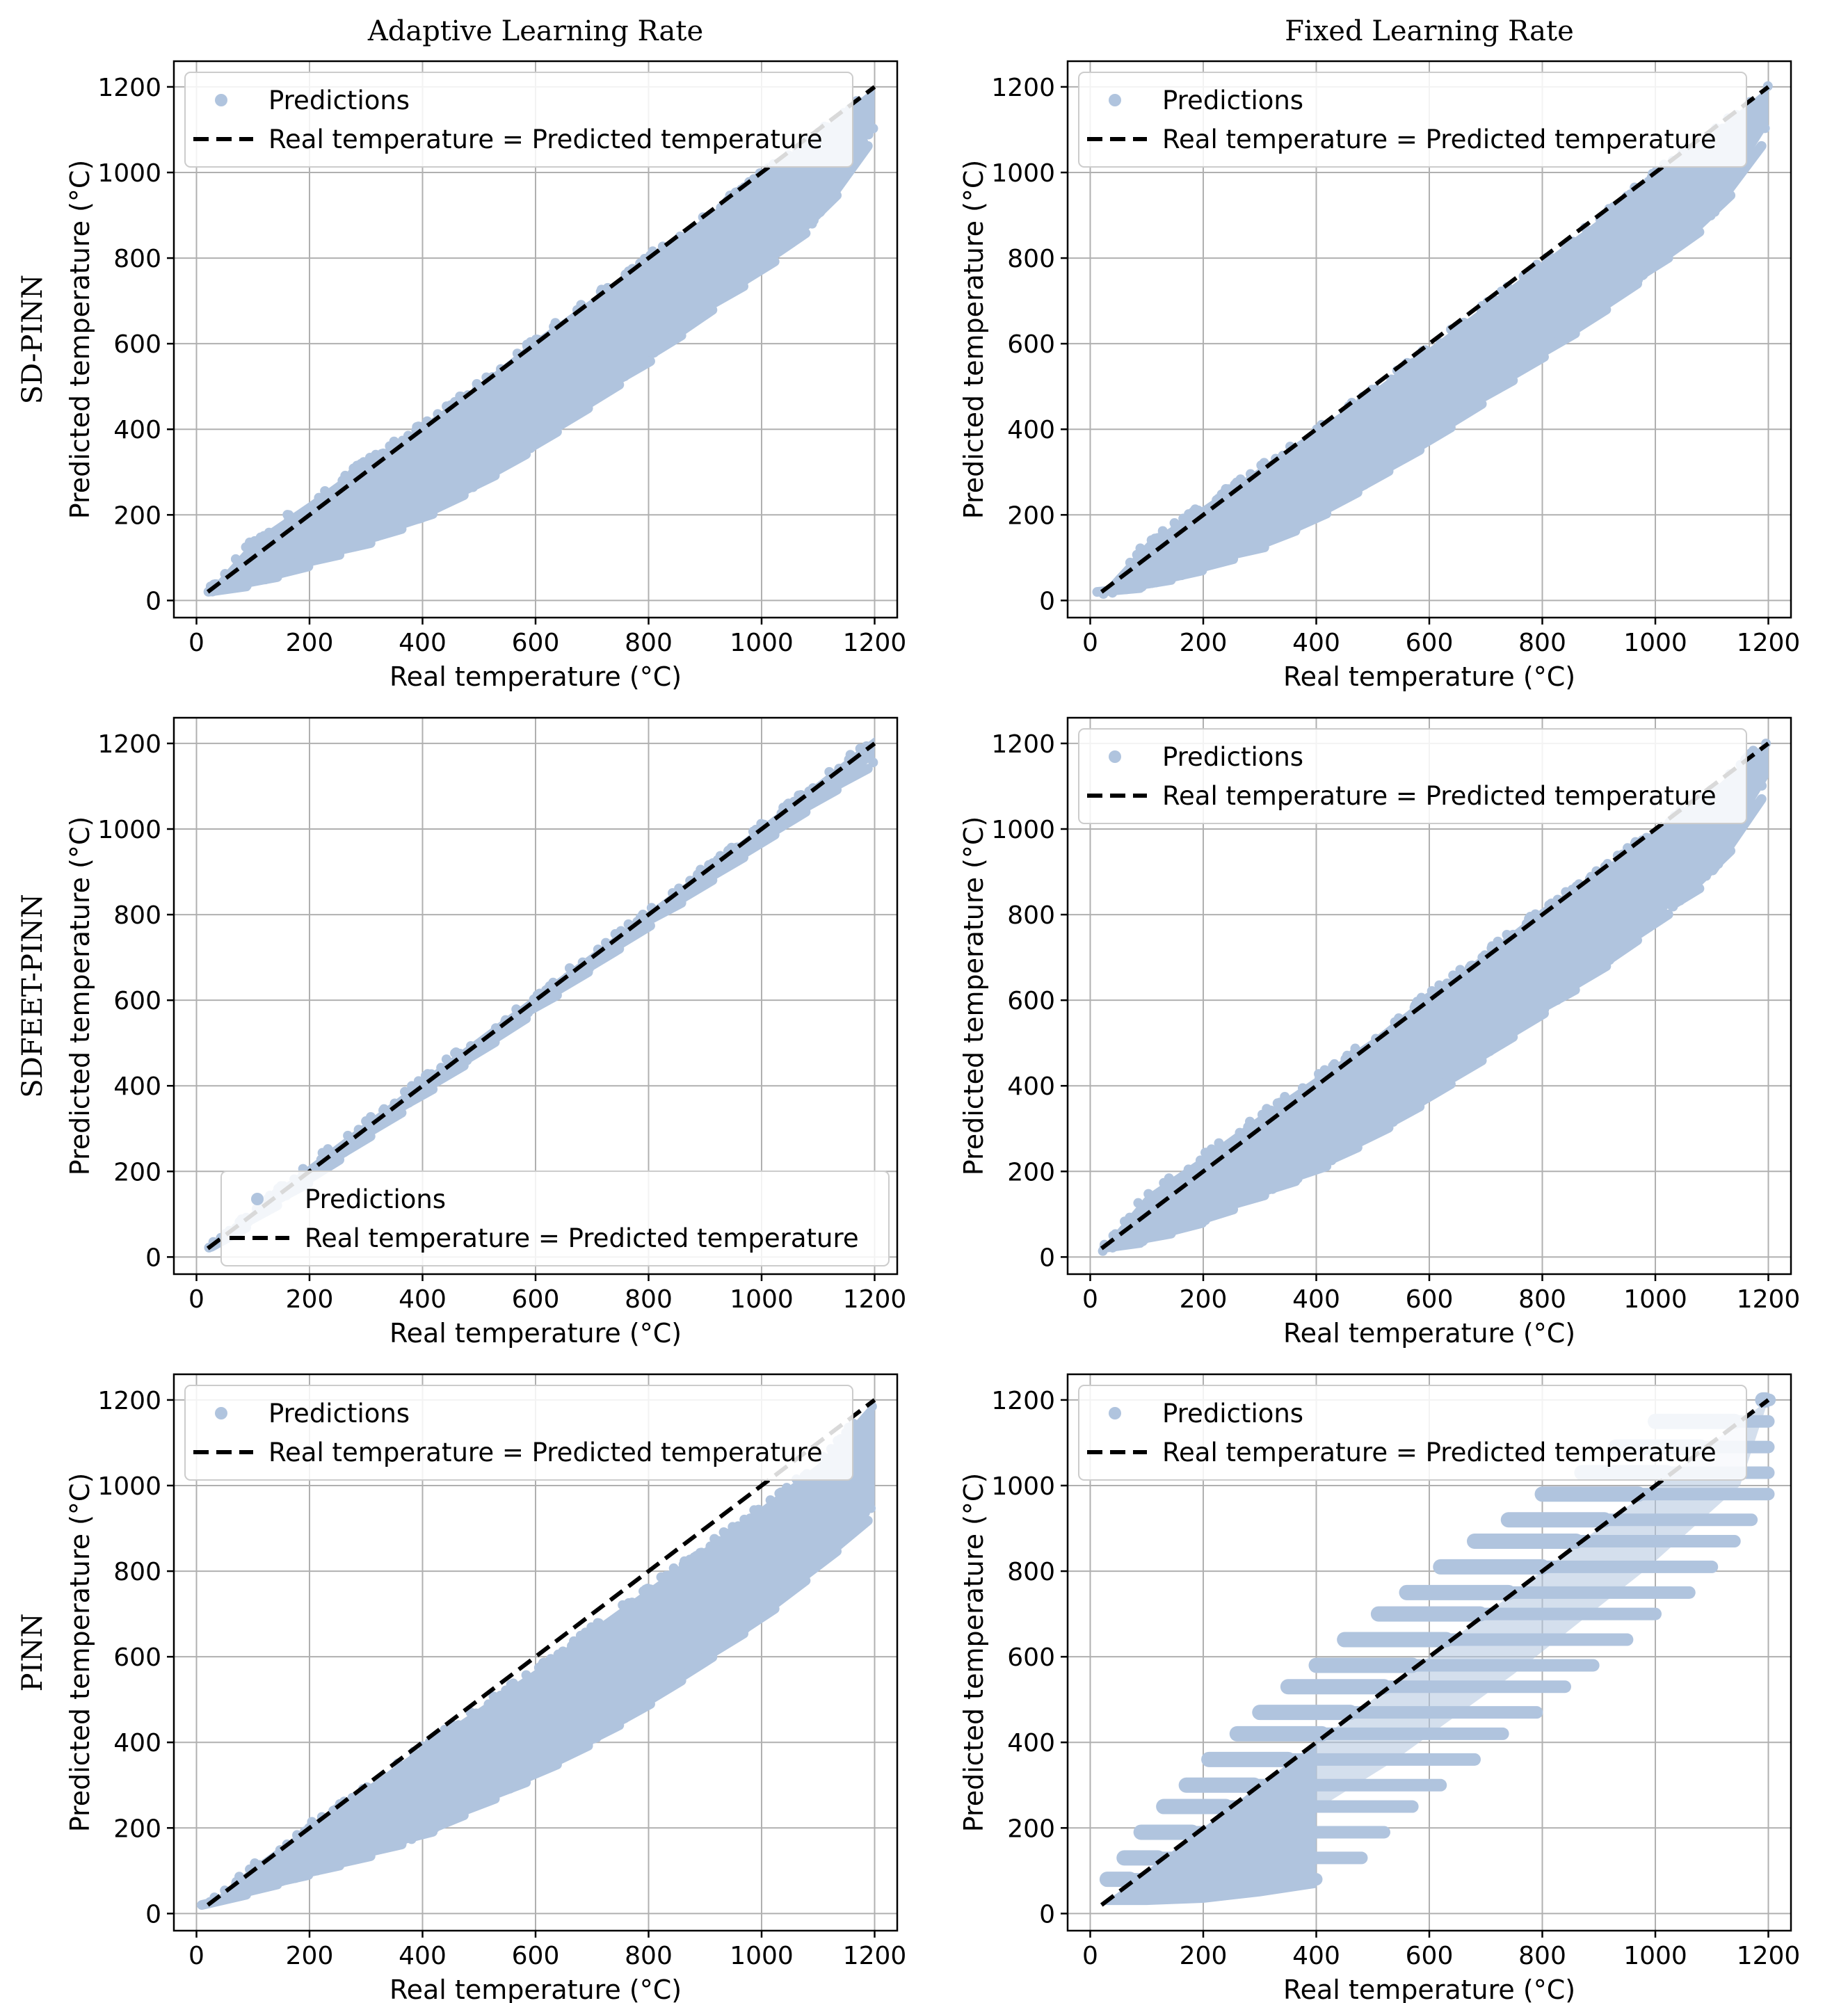  Describe the element at coordinates (1769, 1956) in the screenshot. I see `x-tick-label: 1200` at that location.